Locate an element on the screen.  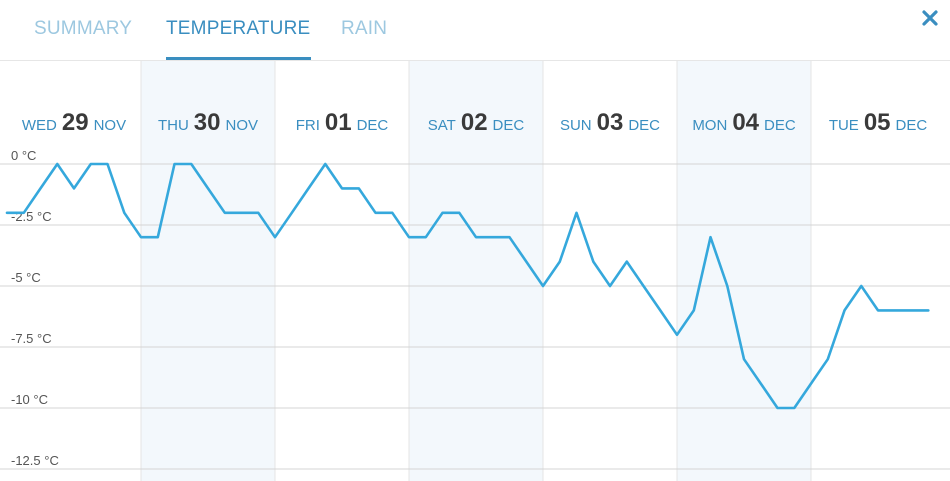
day-number: 29 is located at coordinates (75, 122).